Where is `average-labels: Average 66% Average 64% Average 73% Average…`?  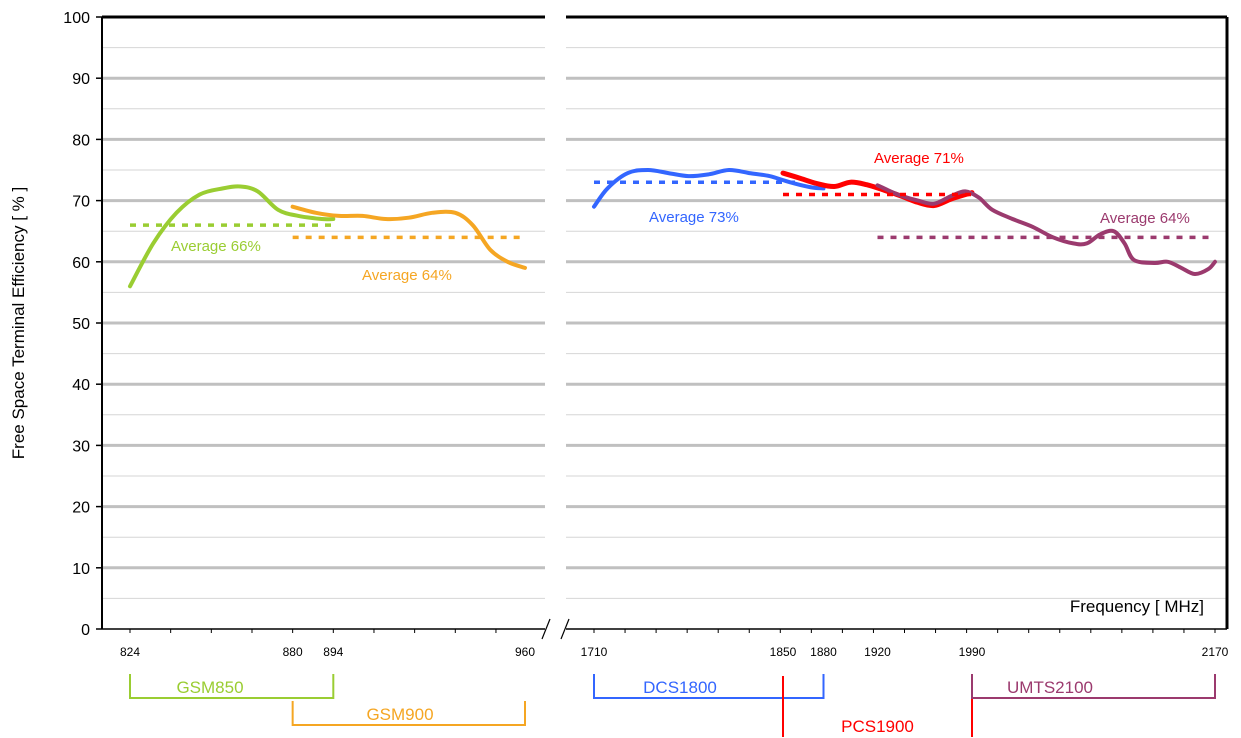 average-labels: Average 66% Average 64% Average 73% Average… is located at coordinates (680, 217).